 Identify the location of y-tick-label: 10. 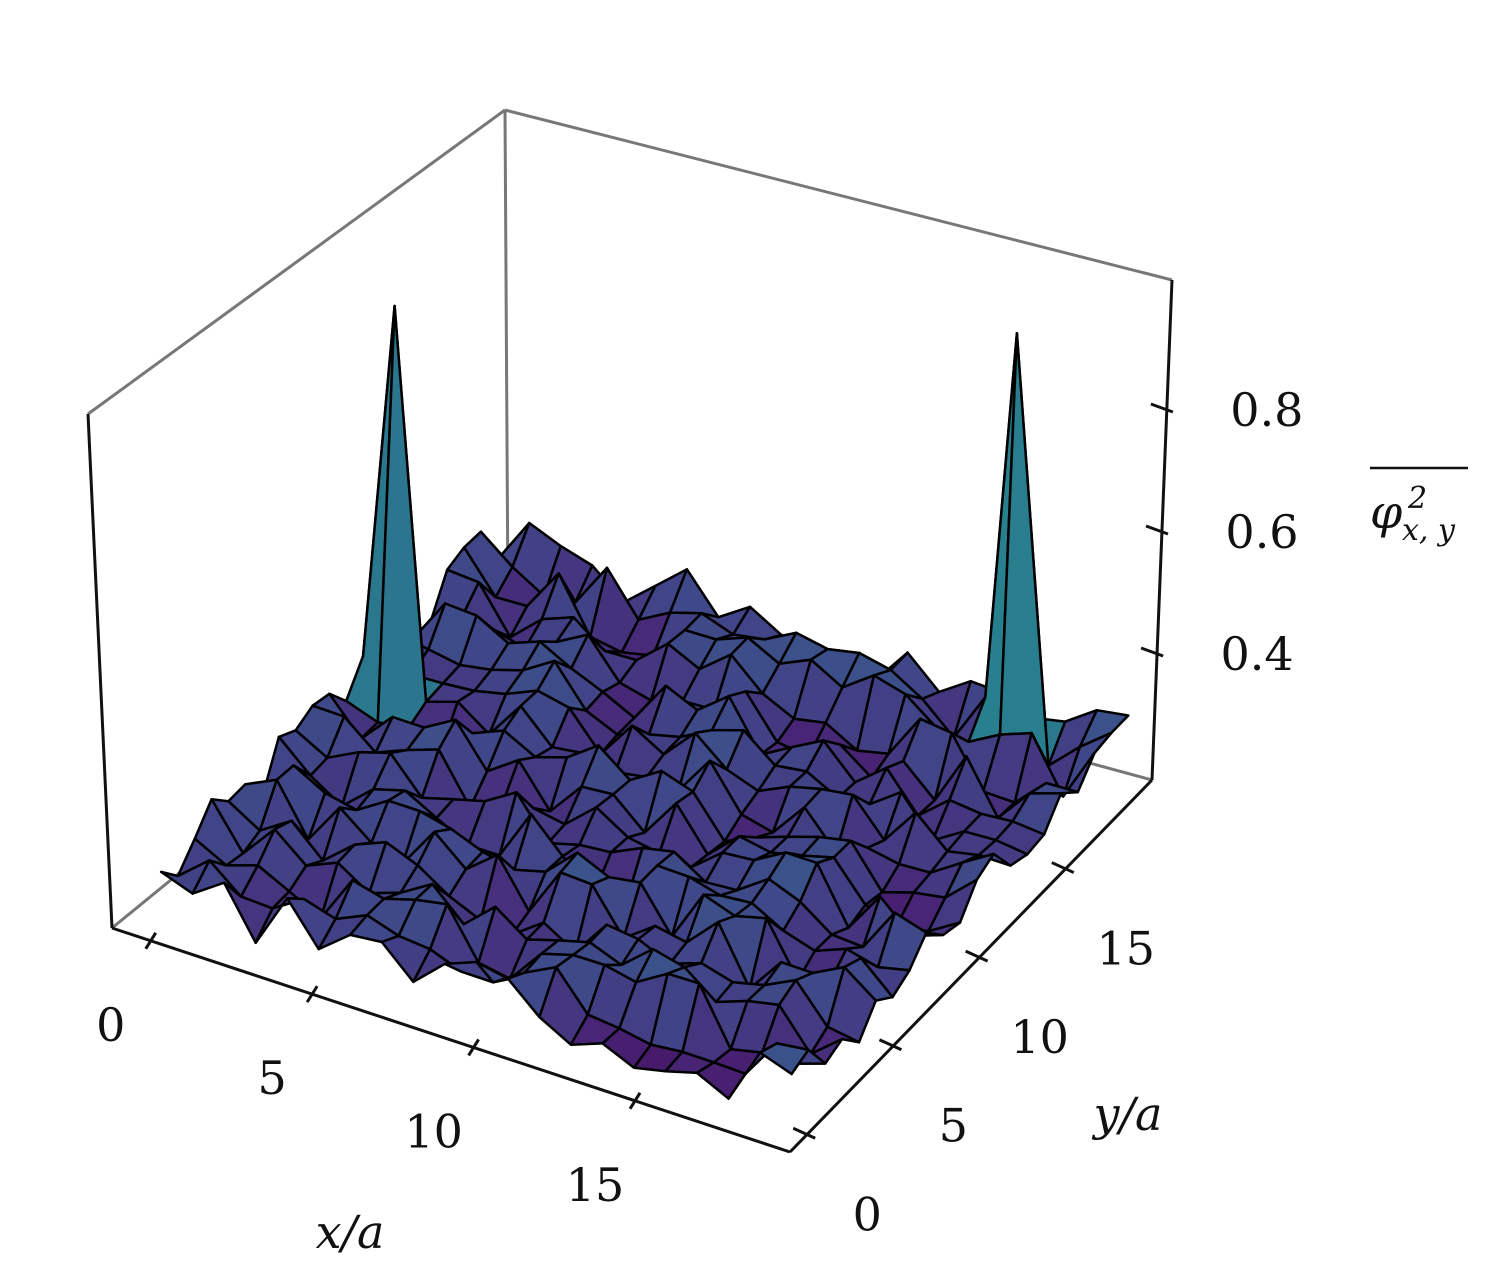
(1039, 1037).